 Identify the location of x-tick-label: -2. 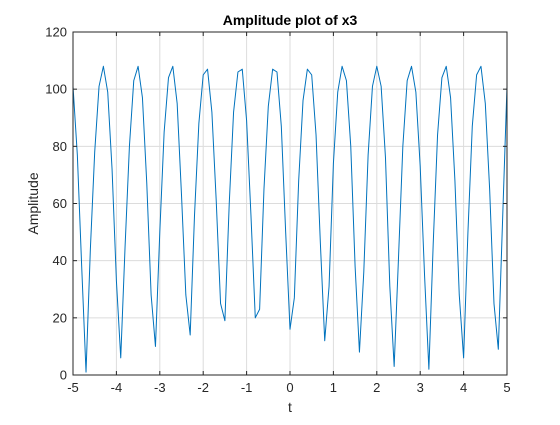
(203, 387).